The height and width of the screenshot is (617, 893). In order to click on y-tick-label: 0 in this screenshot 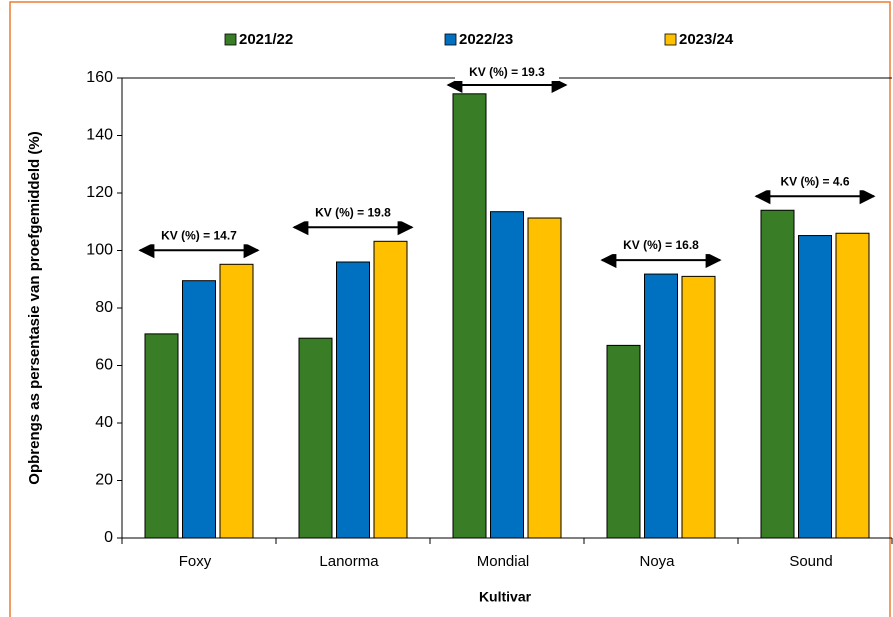, I will do `click(108, 537)`.